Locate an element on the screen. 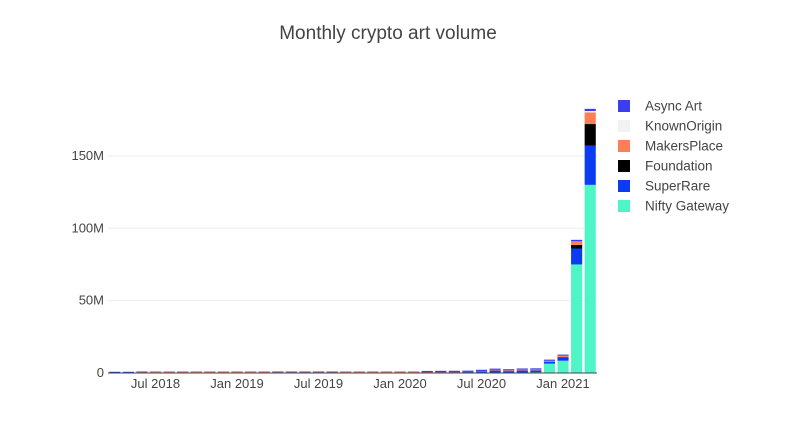 This screenshot has width=800, height=427. legend-item: KnownOrigin is located at coordinates (670, 126).